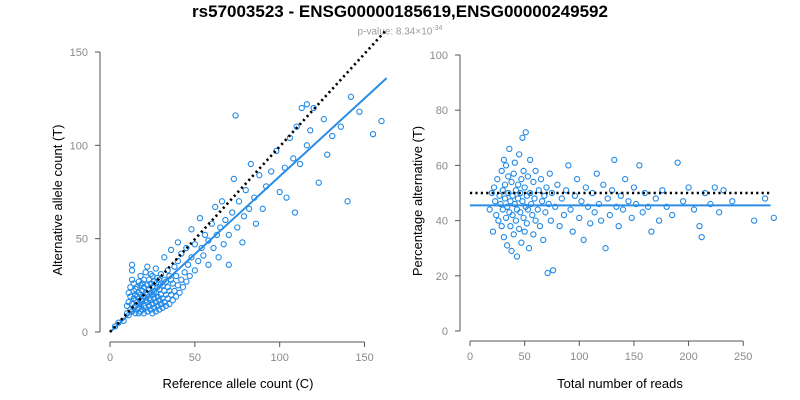  Describe the element at coordinates (417, 201) in the screenshot. I see `y-axis-label: Percentage alternative (T)` at that location.